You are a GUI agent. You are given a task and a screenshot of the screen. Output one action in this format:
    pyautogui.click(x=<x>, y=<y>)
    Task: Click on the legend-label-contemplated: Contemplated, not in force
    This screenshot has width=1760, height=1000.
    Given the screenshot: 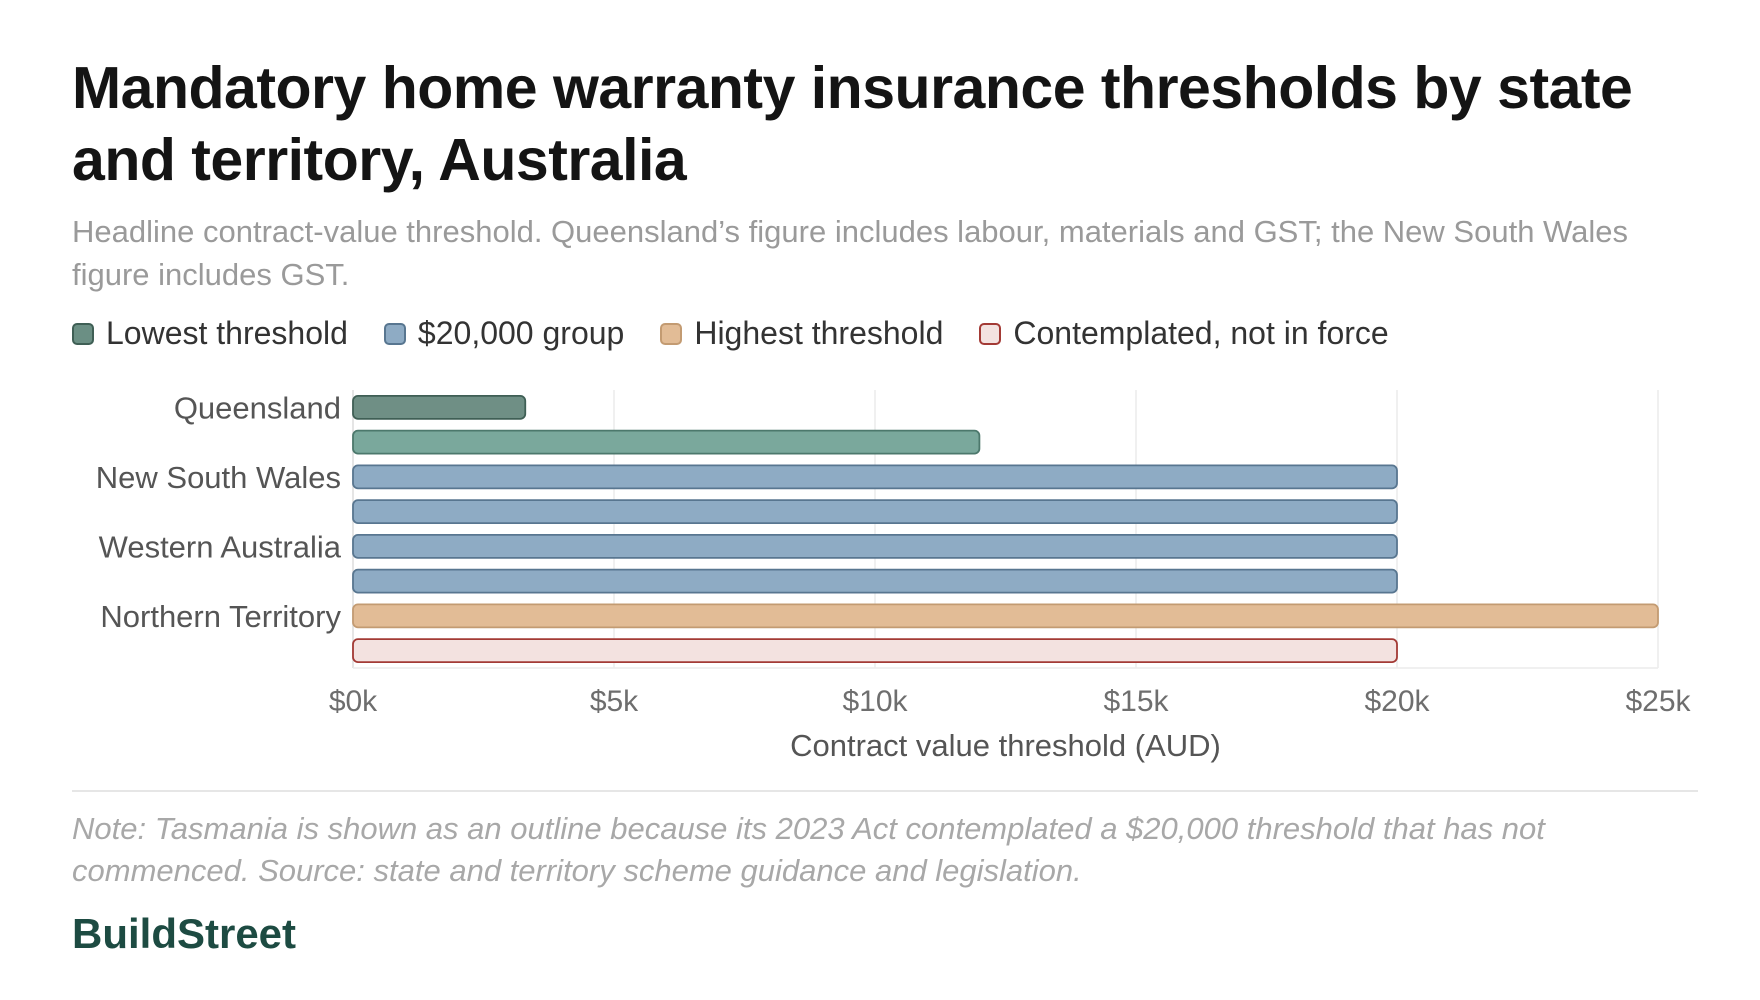 What is the action you would take?
    pyautogui.click(x=1201, y=333)
    